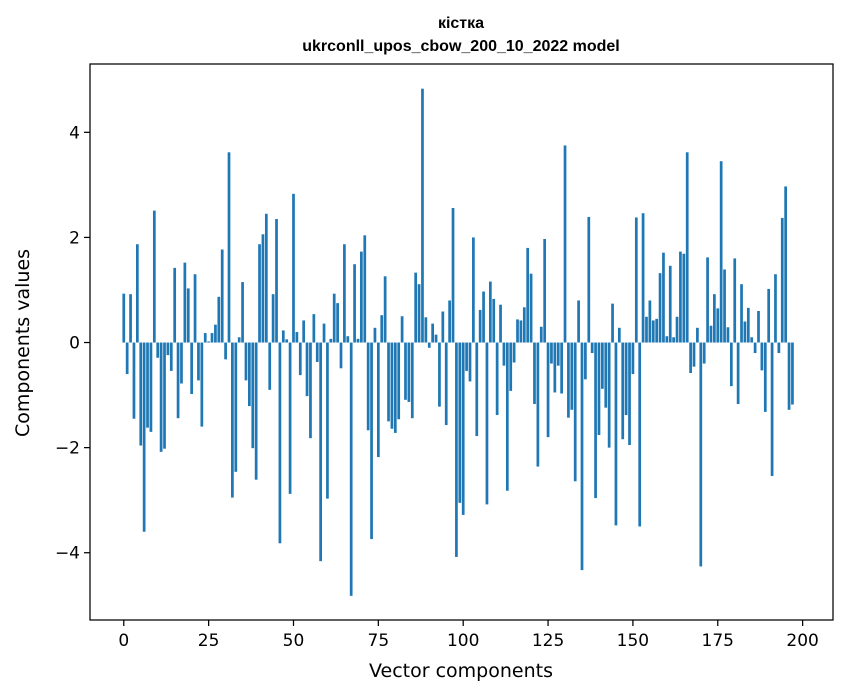 Image resolution: width=847 pixels, height=696 pixels. Describe the element at coordinates (72, 343) in the screenshot. I see `y-axis: −4 −2 0 2 4` at that location.